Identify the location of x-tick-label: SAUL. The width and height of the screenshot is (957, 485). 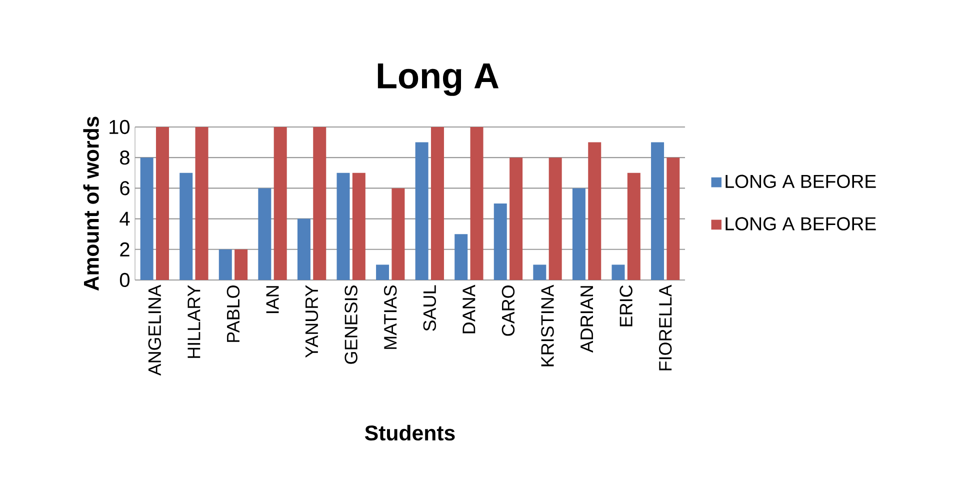
(429, 308).